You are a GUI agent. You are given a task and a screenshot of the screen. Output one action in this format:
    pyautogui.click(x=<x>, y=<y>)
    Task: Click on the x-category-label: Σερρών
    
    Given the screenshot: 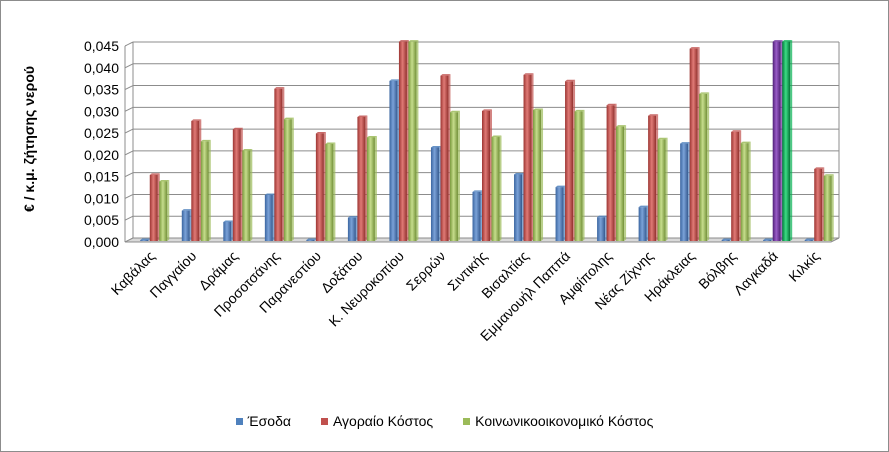 What is the action you would take?
    pyautogui.click(x=426, y=271)
    